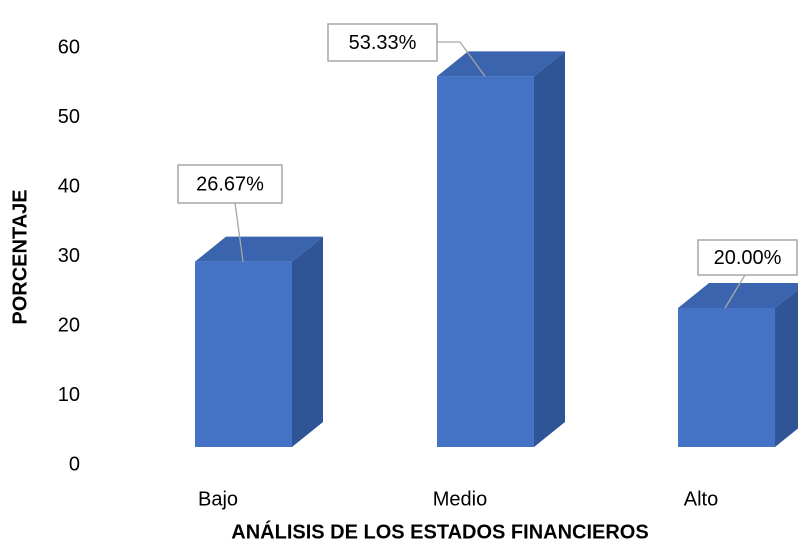 Image resolution: width=798 pixels, height=546 pixels. Describe the element at coordinates (69, 186) in the screenshot. I see `y-tick-label: 40` at that location.